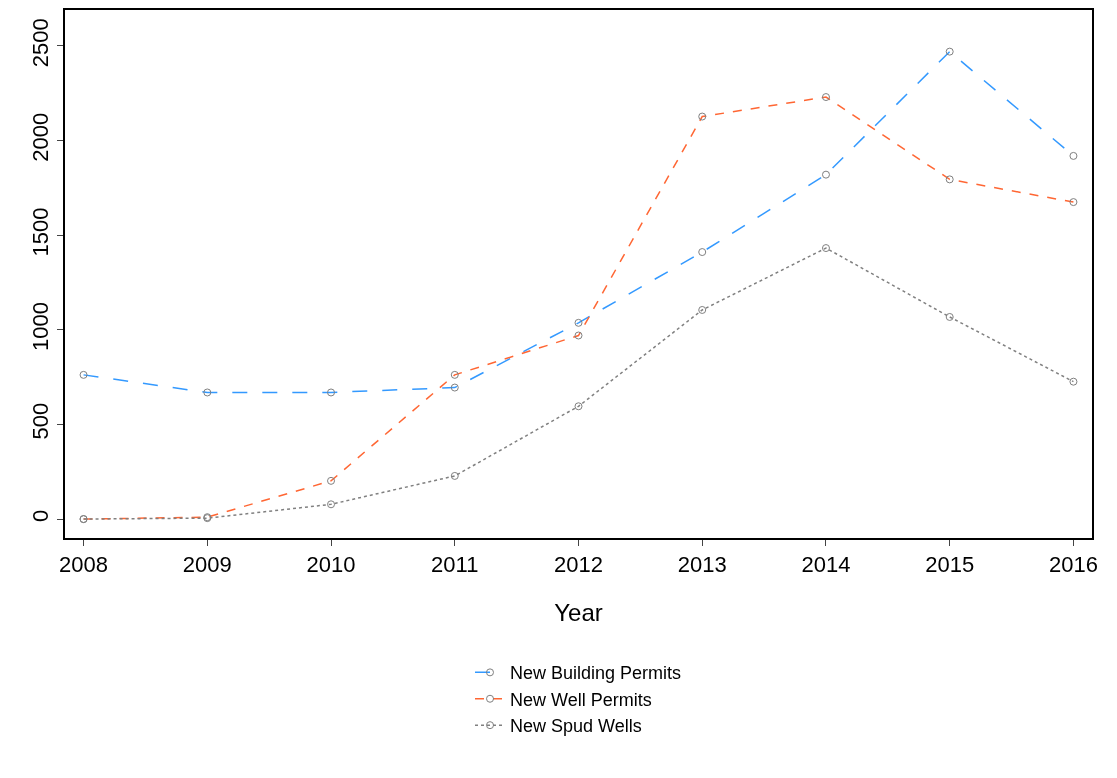  Describe the element at coordinates (331, 565) in the screenshot. I see `x-tick-label: 2010` at that location.